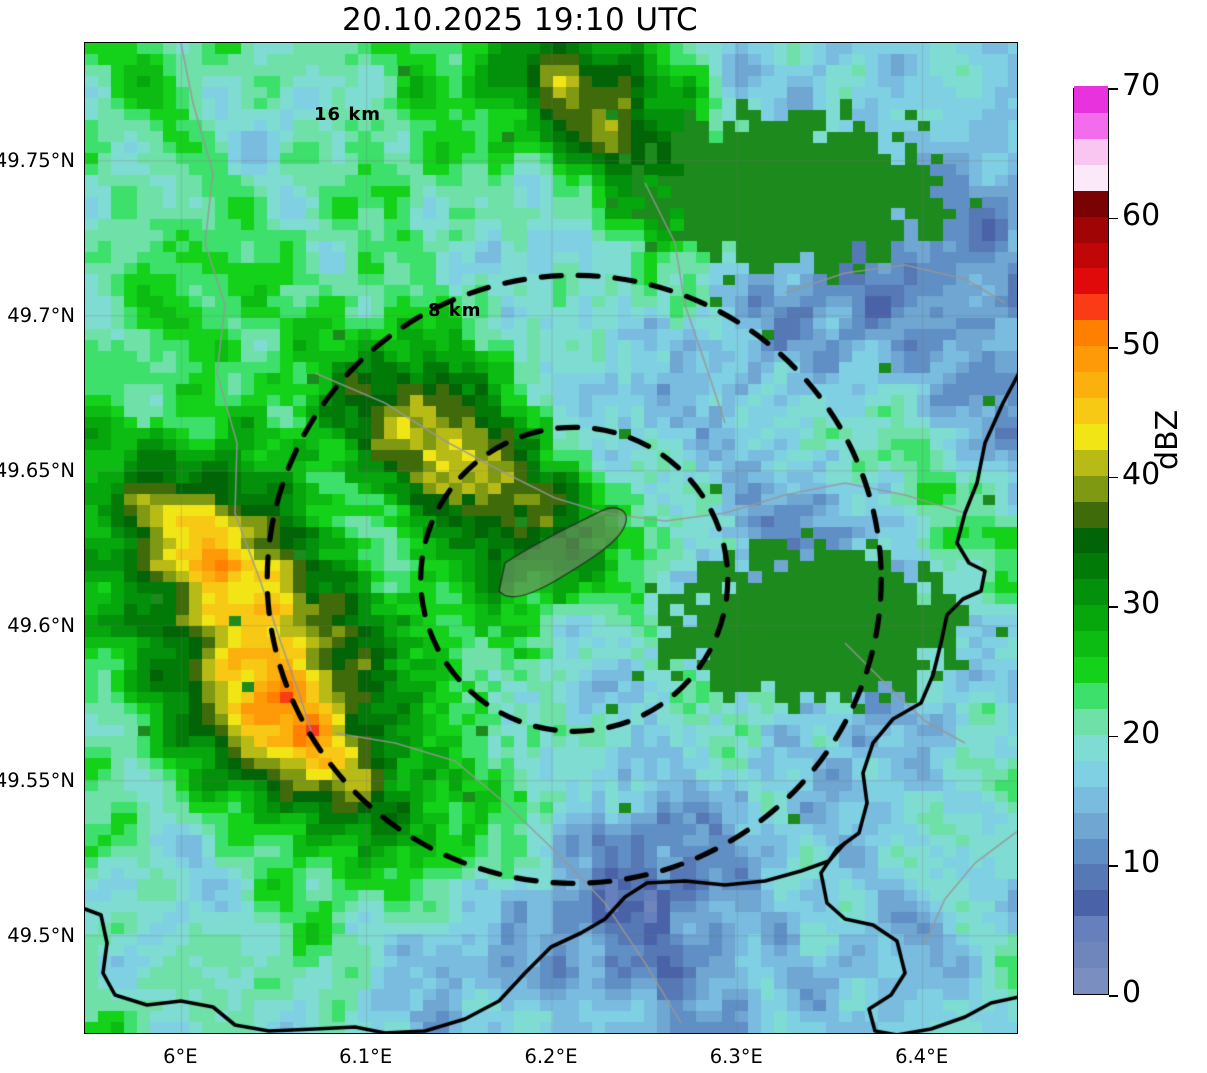  Describe the element at coordinates (41, 935) in the screenshot. I see `y-axis-tick-label: 49.5°N` at that location.